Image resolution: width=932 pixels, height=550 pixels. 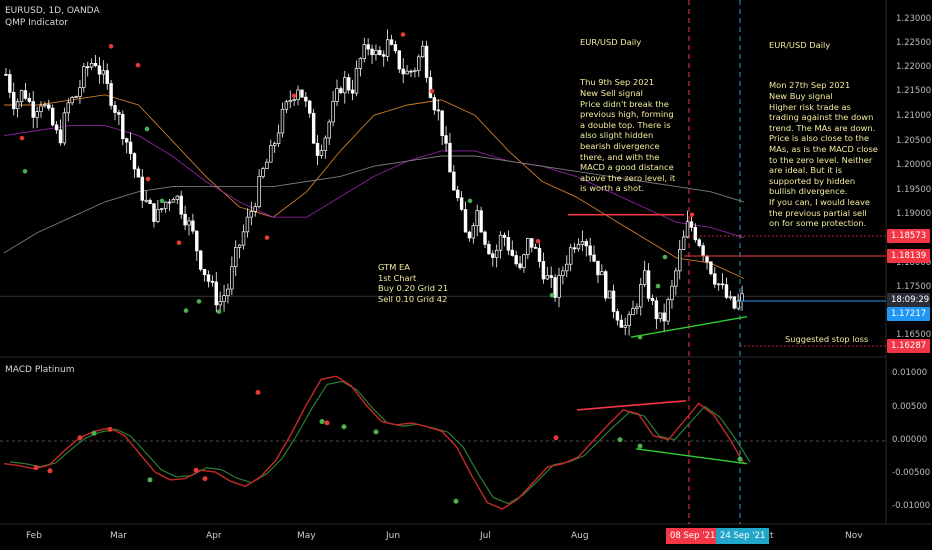 What do you see at coordinates (374, 204) in the screenshot?
I see `moving-average-line` at bounding box center [374, 204].